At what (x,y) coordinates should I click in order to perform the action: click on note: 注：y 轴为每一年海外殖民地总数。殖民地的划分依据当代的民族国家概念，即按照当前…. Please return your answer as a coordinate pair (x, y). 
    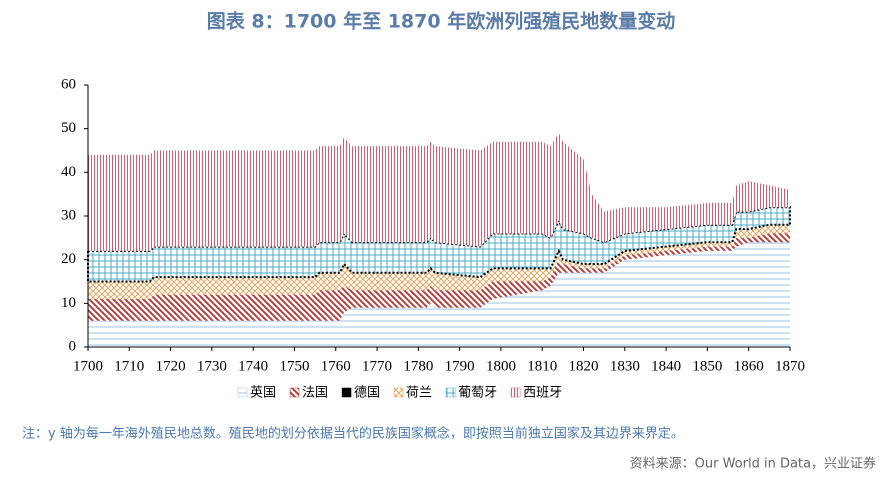
    Looking at the image, I should click on (353, 434).